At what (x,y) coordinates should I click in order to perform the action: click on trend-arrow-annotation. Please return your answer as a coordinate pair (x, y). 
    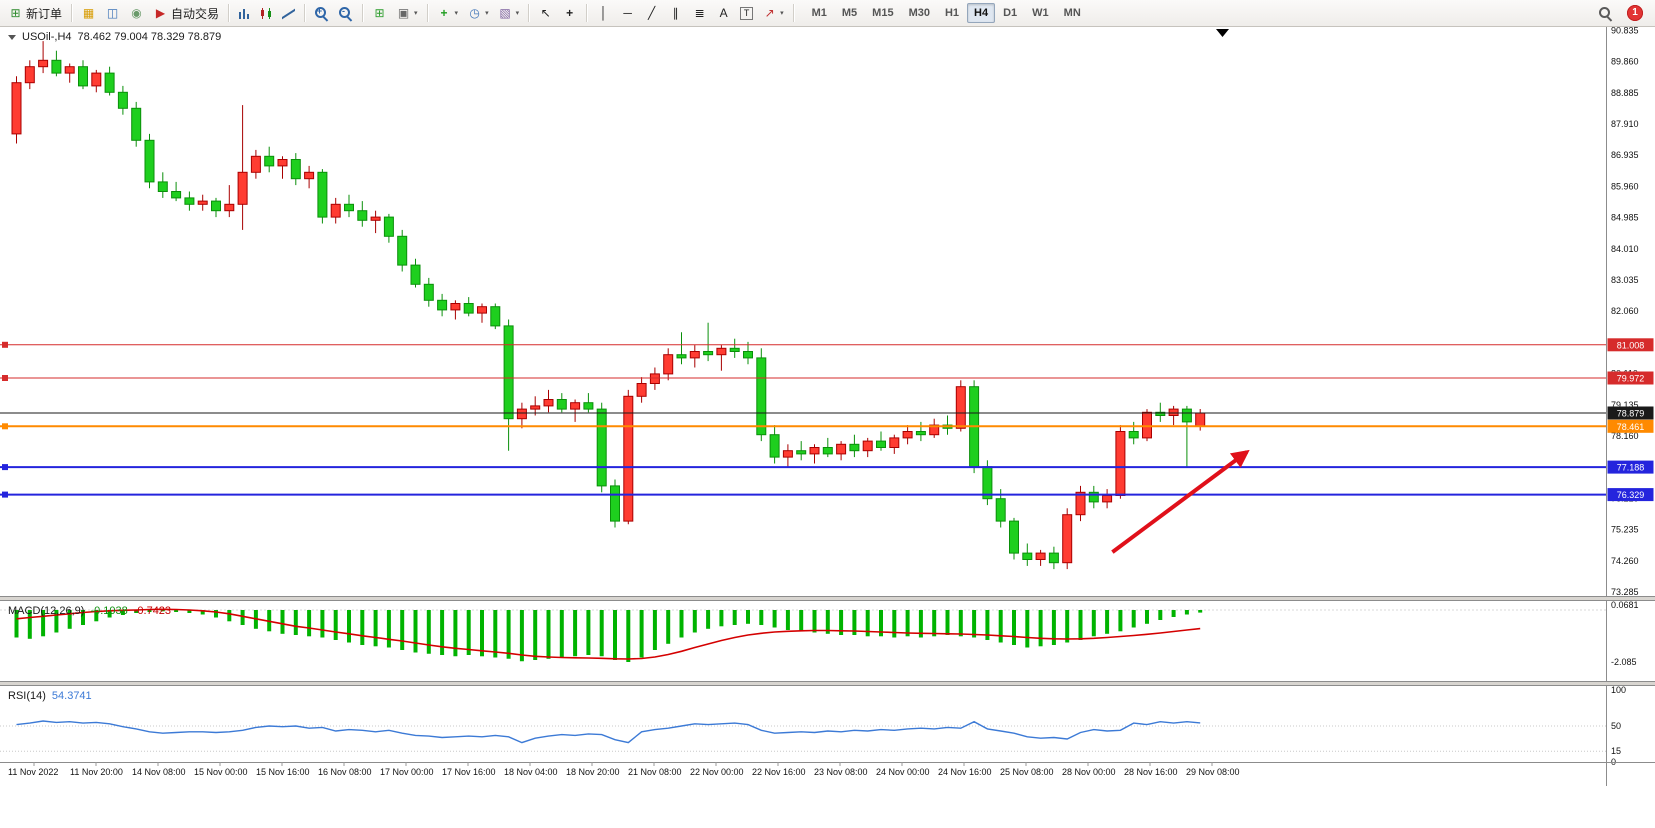
    Looking at the image, I should click on (1180, 501).